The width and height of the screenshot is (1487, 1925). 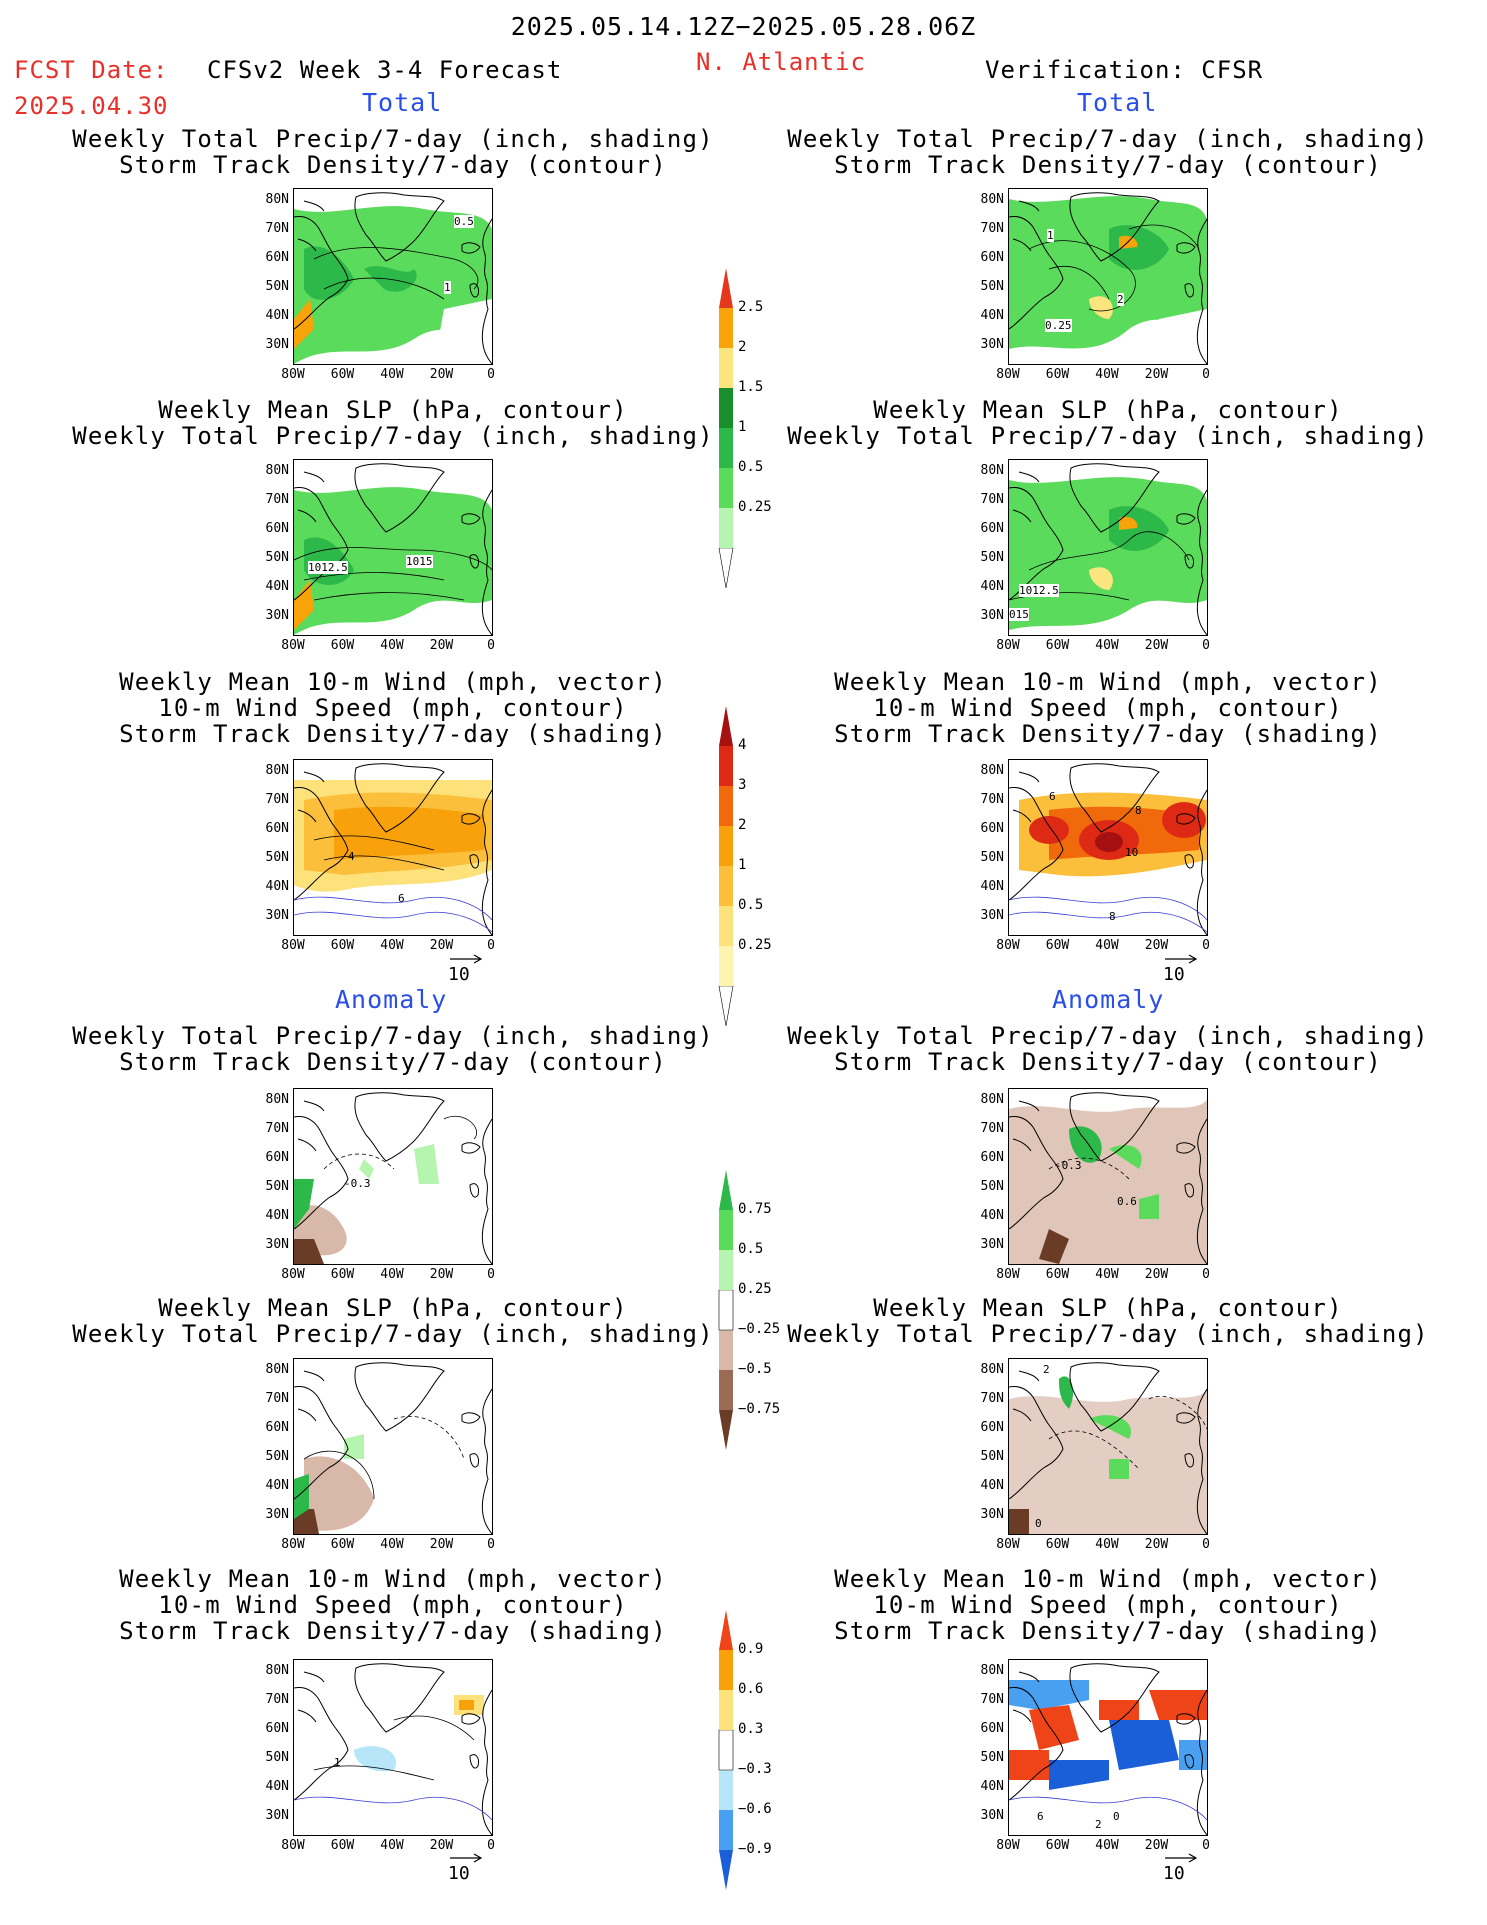 What do you see at coordinates (742, 825) in the screenshot?
I see `colorbar-label: 2` at bounding box center [742, 825].